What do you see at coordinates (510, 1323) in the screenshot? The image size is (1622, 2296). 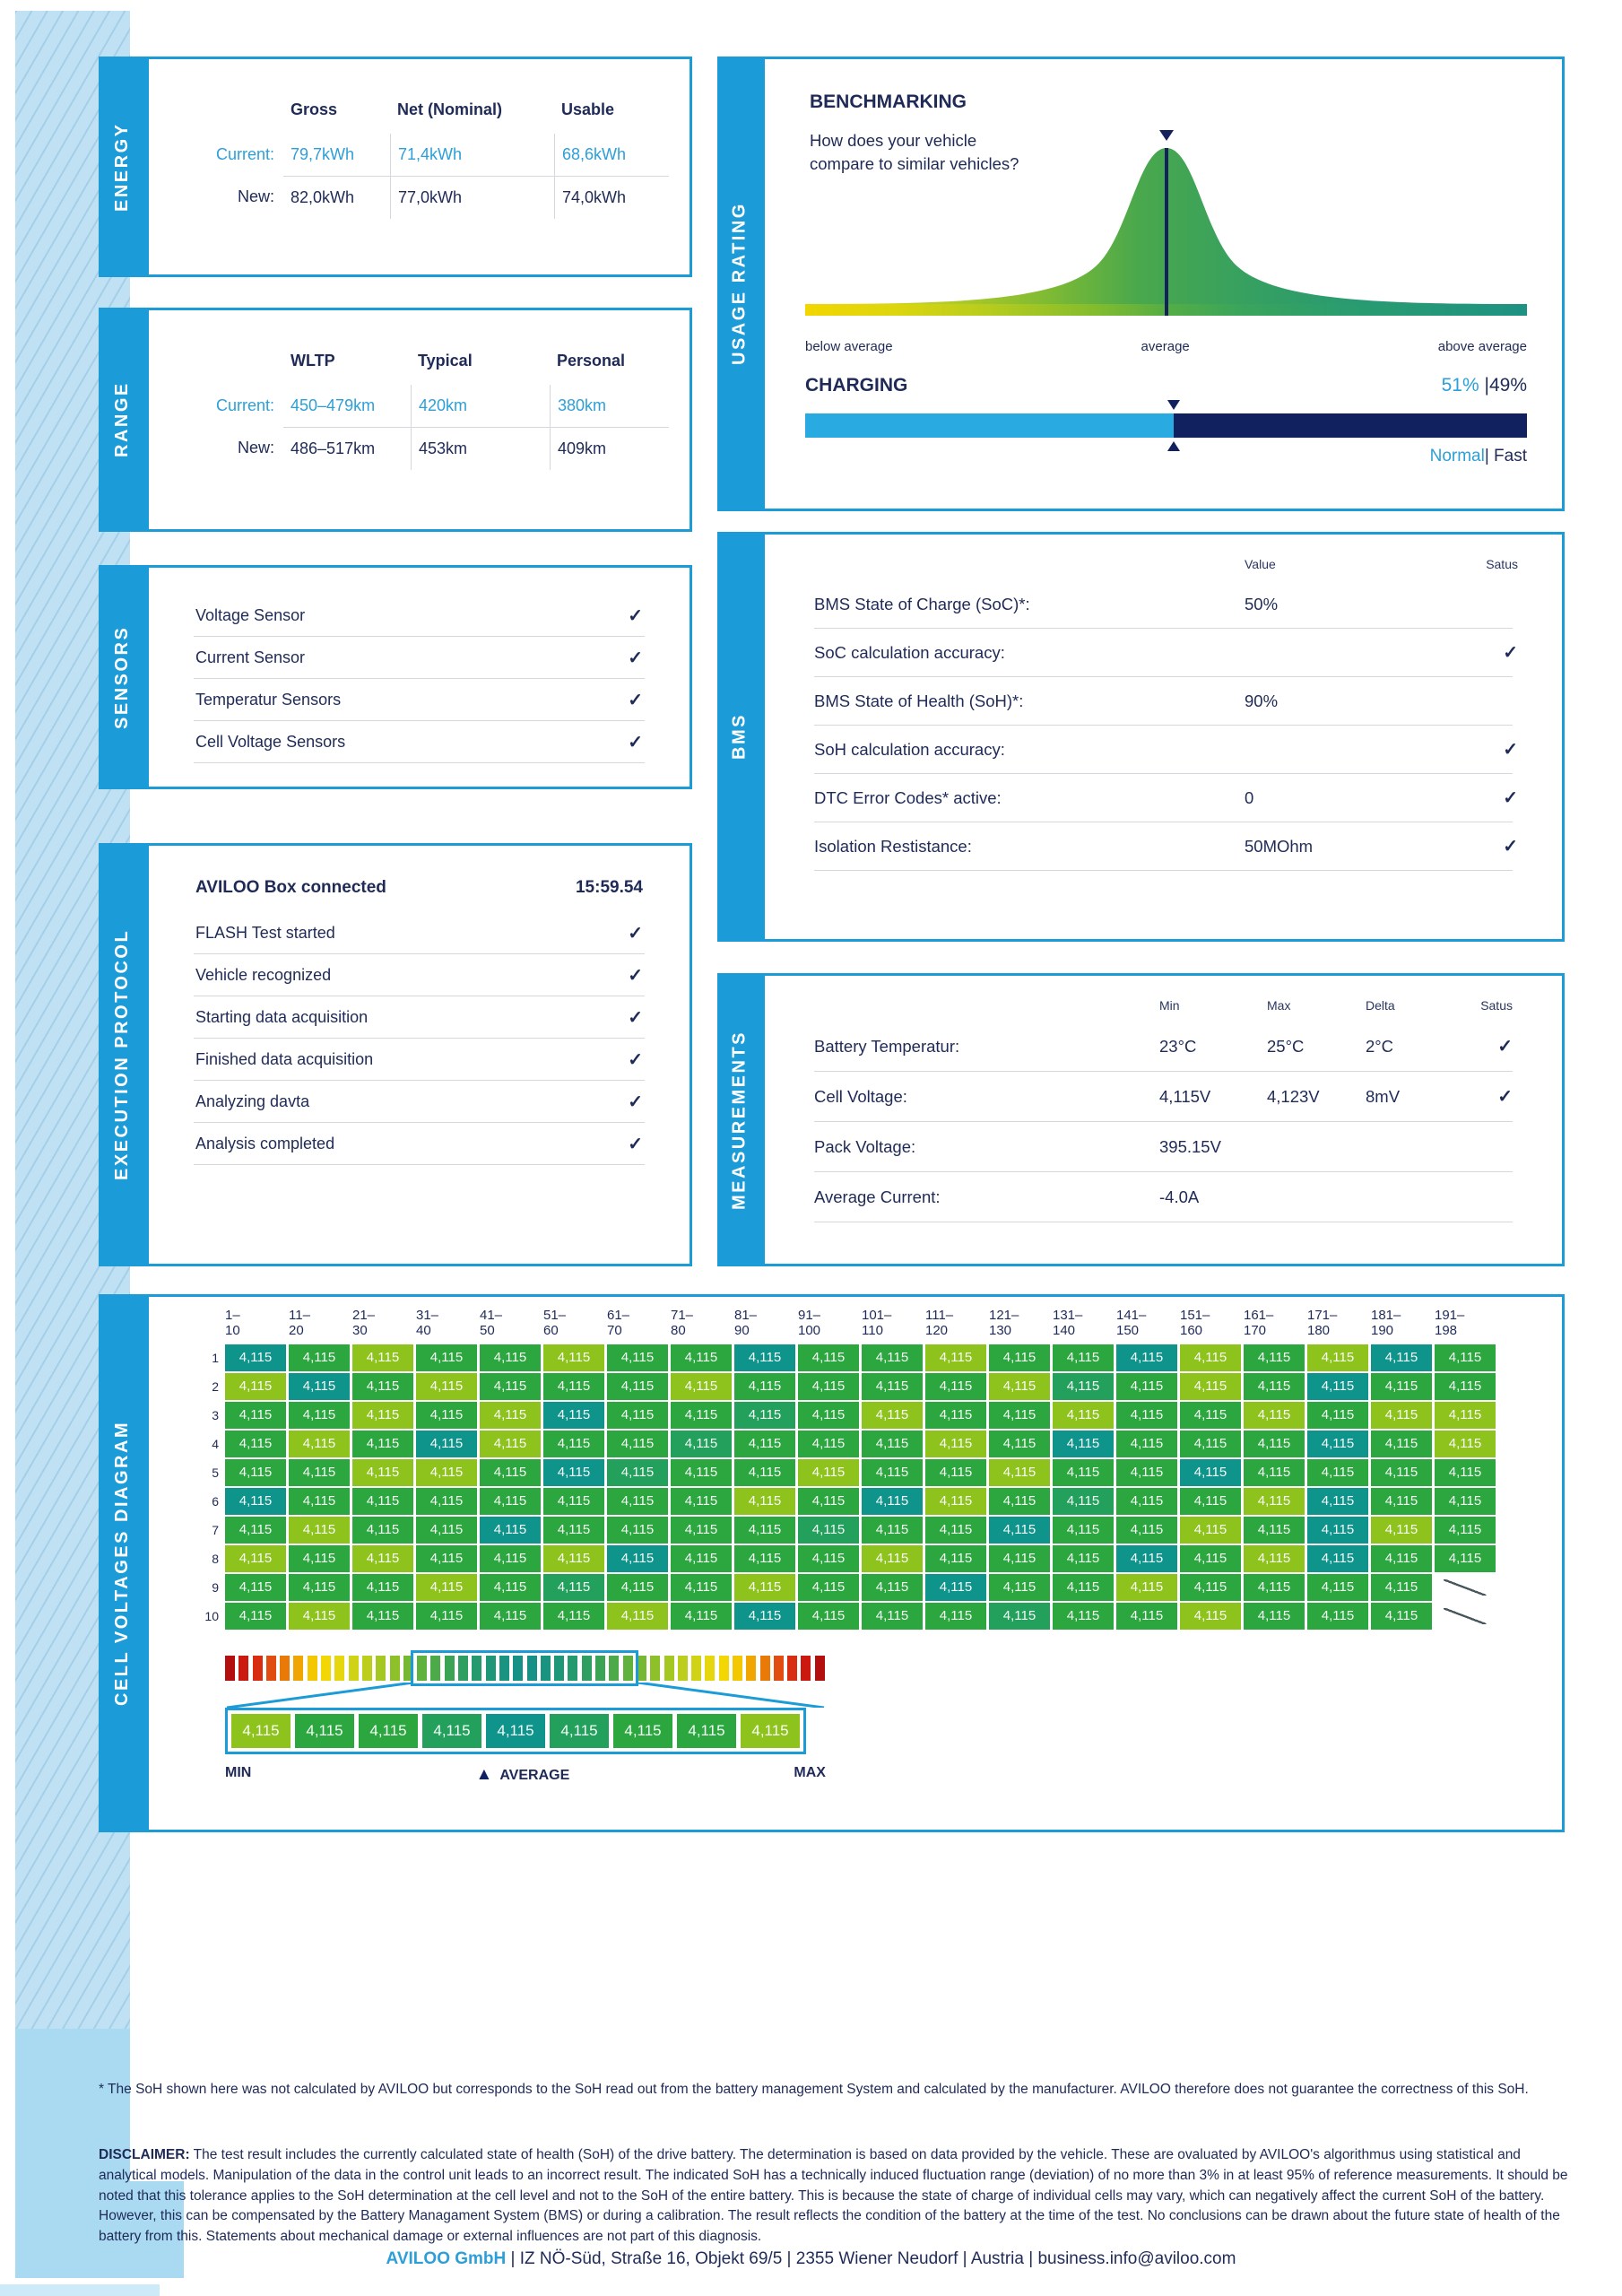 I see `cell-group-header: 41– 50` at bounding box center [510, 1323].